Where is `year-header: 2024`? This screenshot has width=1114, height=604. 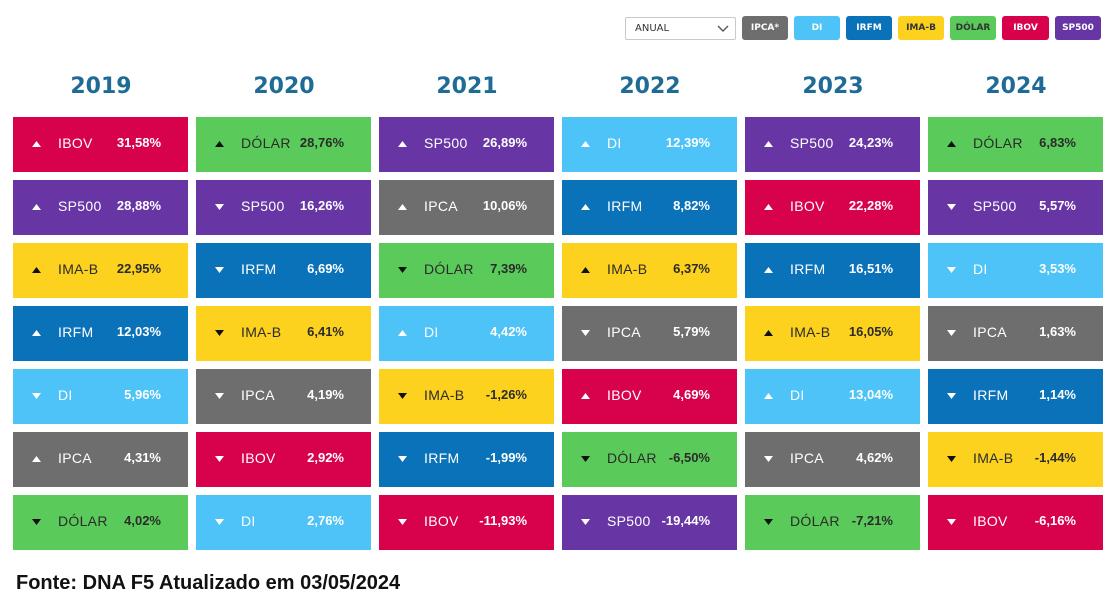
year-header: 2024 is located at coordinates (1016, 86).